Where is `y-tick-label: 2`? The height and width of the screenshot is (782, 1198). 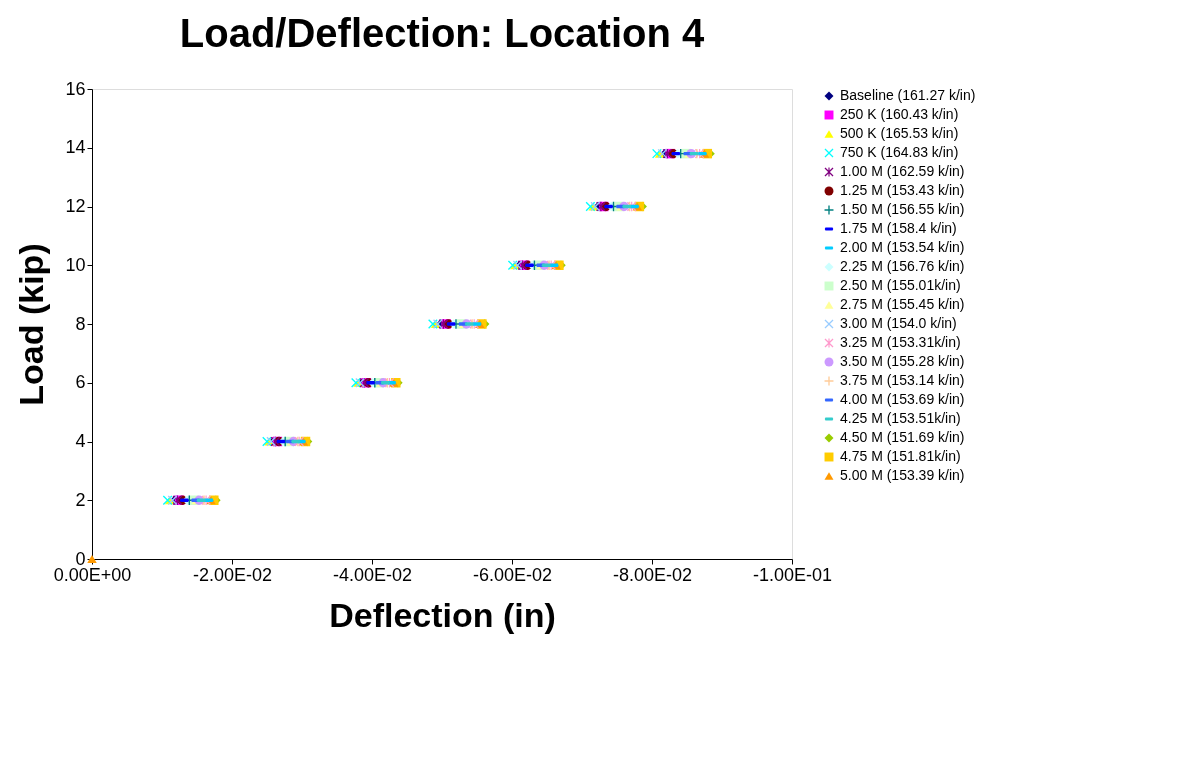 y-tick-label: 2 is located at coordinates (80, 499).